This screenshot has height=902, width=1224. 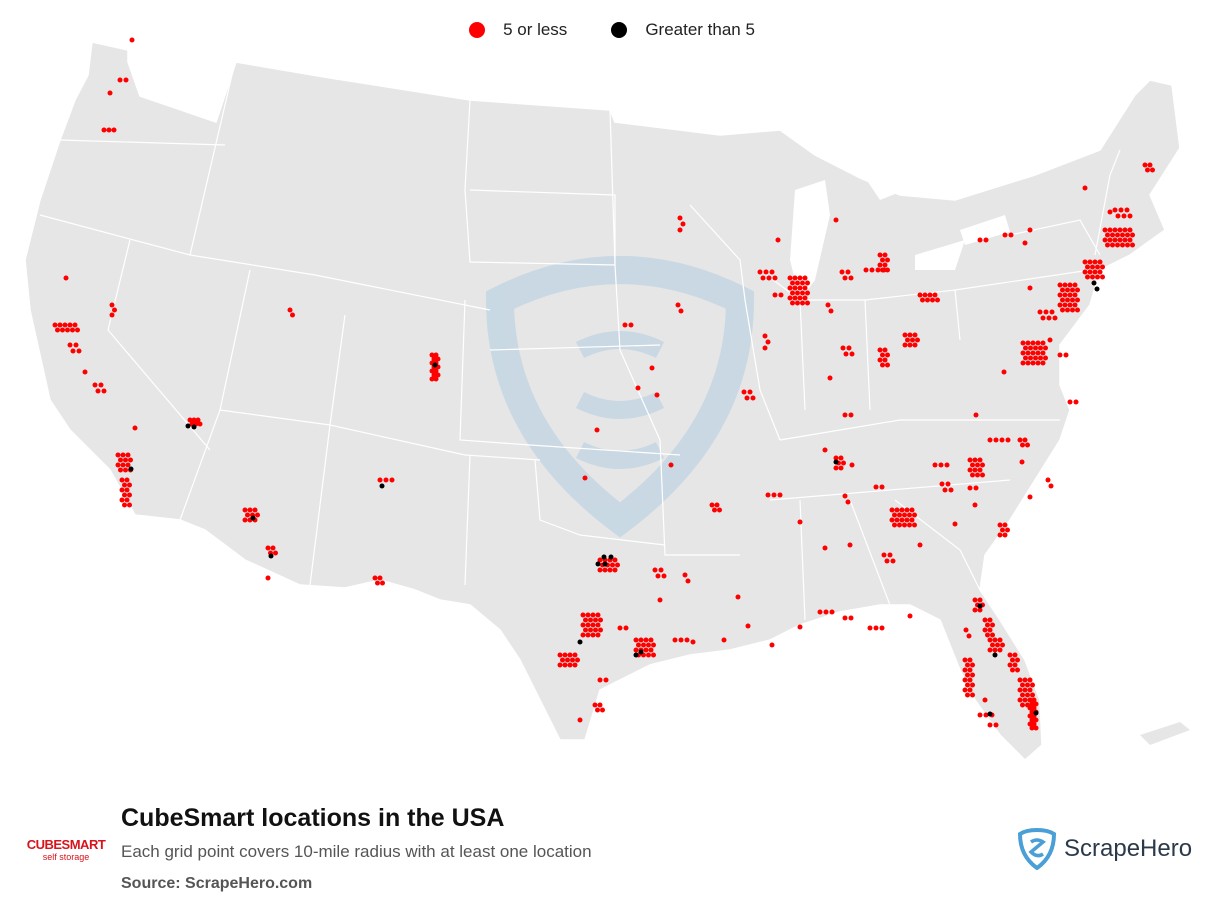 What do you see at coordinates (477, 30) in the screenshot?
I see `red-dot-icon` at bounding box center [477, 30].